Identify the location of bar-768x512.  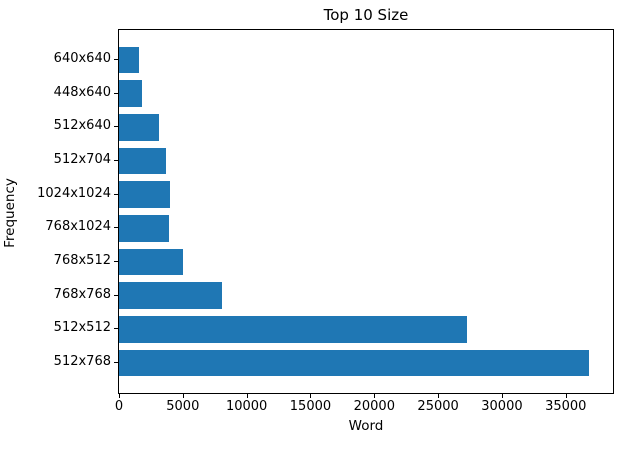
(151, 262).